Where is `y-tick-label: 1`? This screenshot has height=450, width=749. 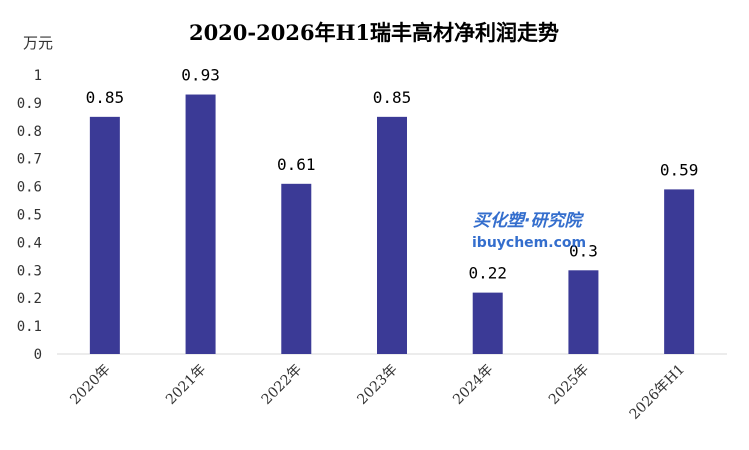 y-tick-label: 1 is located at coordinates (38, 76).